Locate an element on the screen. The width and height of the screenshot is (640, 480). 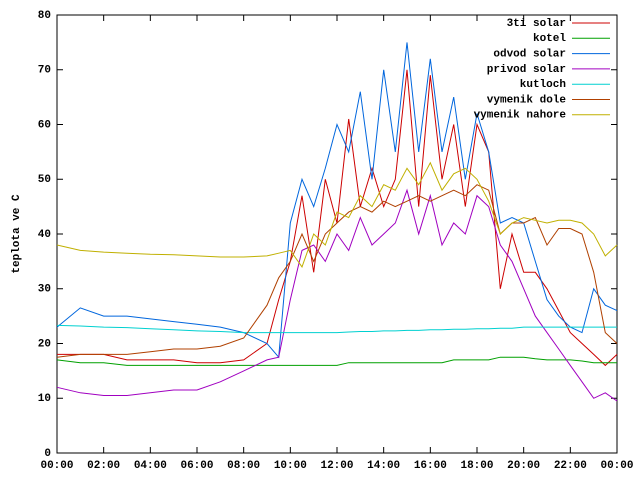
y-tick-label: 0 is located at coordinates (47, 454).